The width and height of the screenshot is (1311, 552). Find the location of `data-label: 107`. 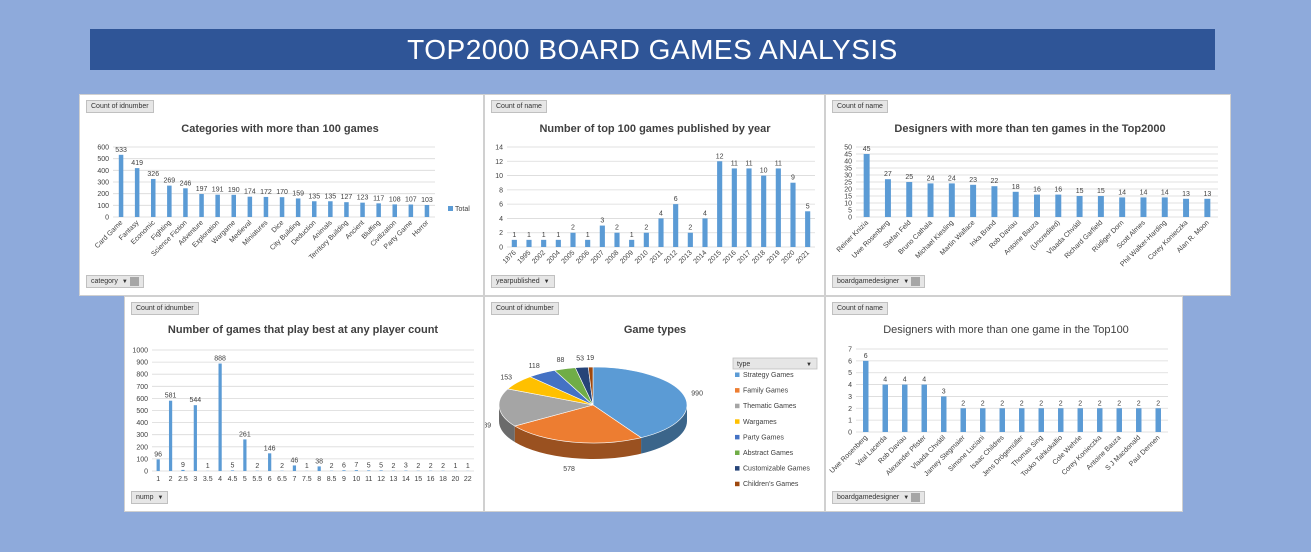

data-label: 107 is located at coordinates (411, 200).